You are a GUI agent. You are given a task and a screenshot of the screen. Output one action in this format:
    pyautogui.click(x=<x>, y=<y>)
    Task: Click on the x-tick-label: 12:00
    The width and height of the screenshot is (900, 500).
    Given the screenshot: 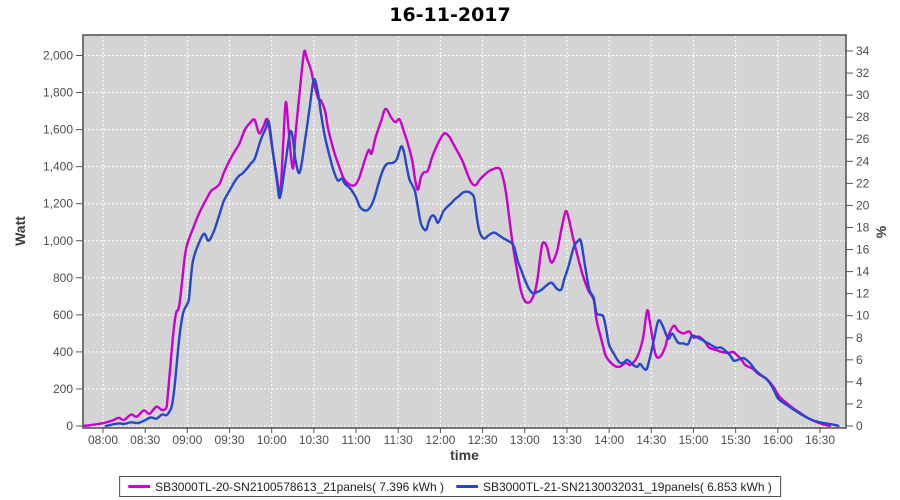 What is the action you would take?
    pyautogui.click(x=440, y=440)
    